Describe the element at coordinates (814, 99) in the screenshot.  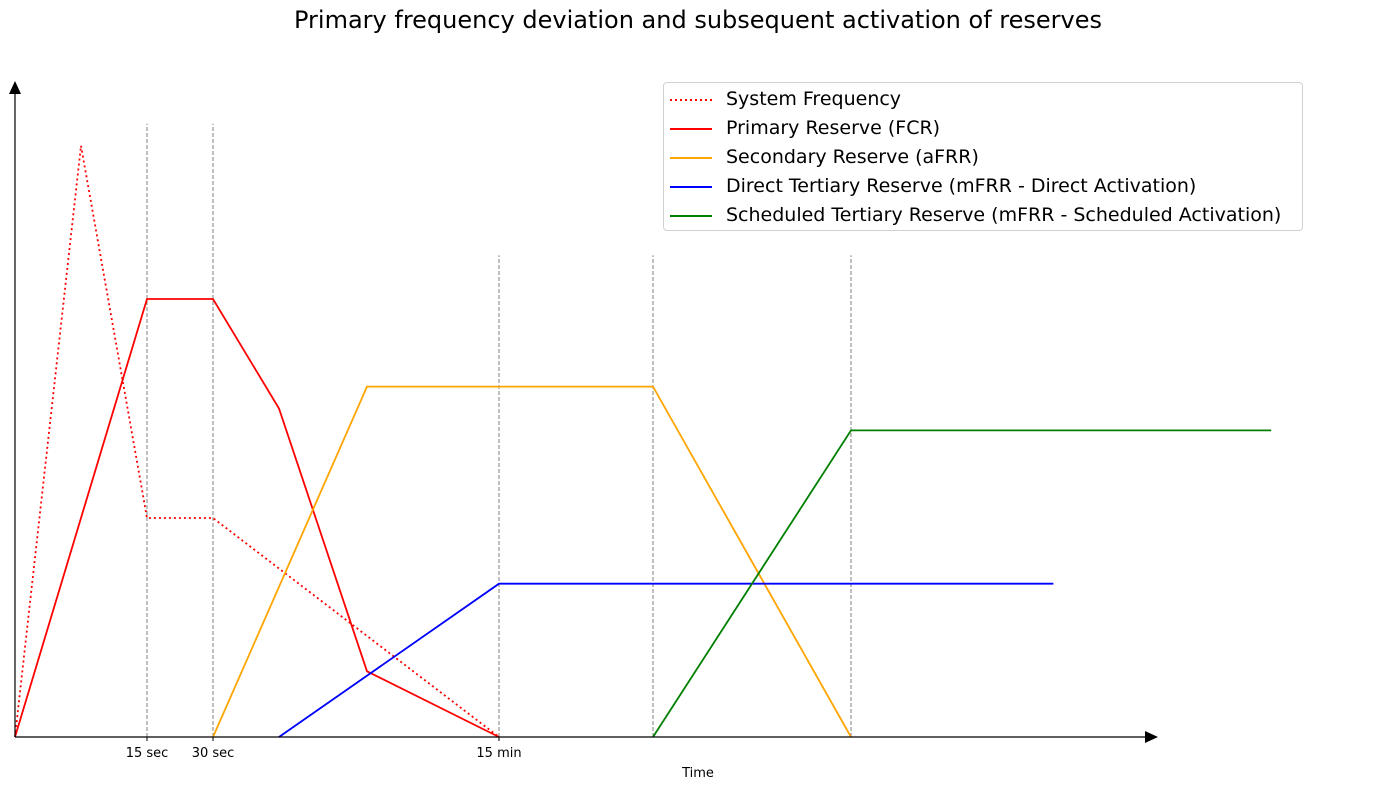
I see `legend-label: System Frequency` at that location.